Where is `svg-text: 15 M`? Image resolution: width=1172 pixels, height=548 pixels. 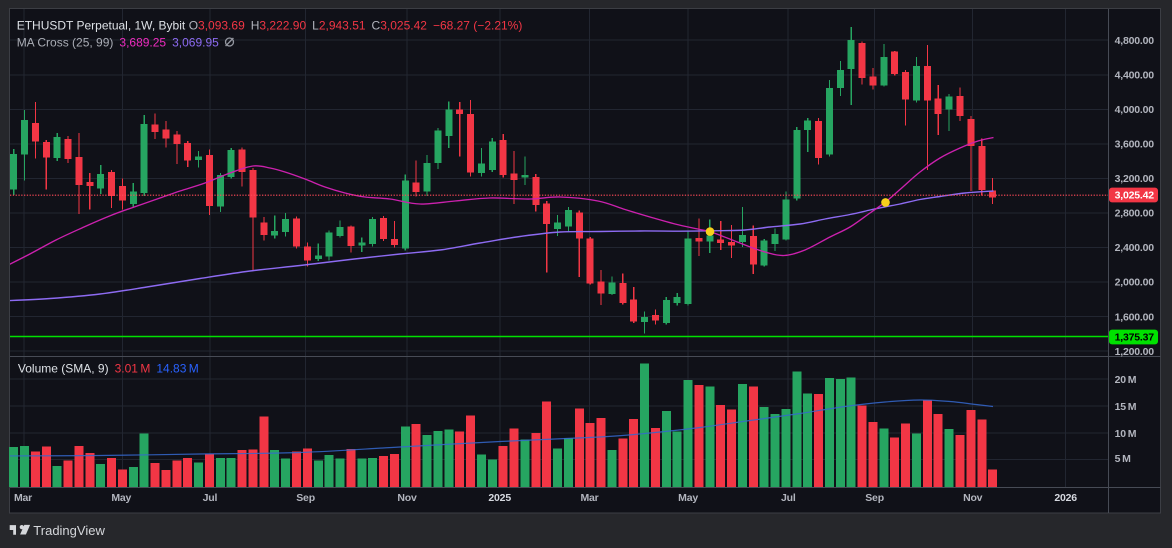 svg-text: 15 M is located at coordinates (1126, 407).